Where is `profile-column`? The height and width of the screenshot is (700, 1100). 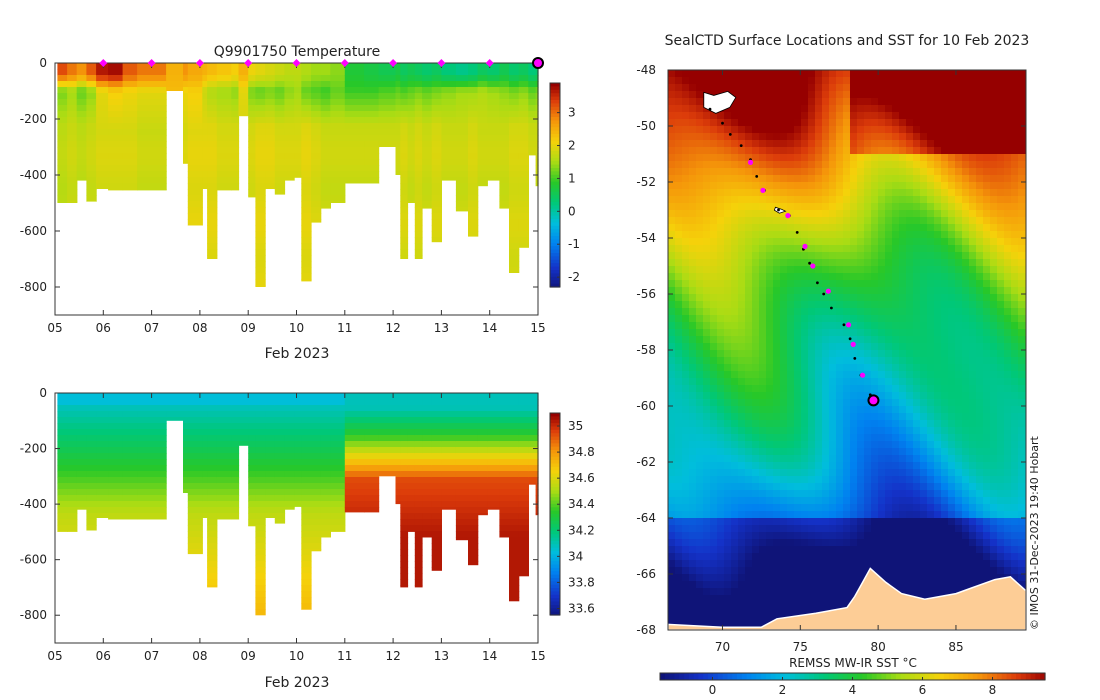
profile-column is located at coordinates (280, 129).